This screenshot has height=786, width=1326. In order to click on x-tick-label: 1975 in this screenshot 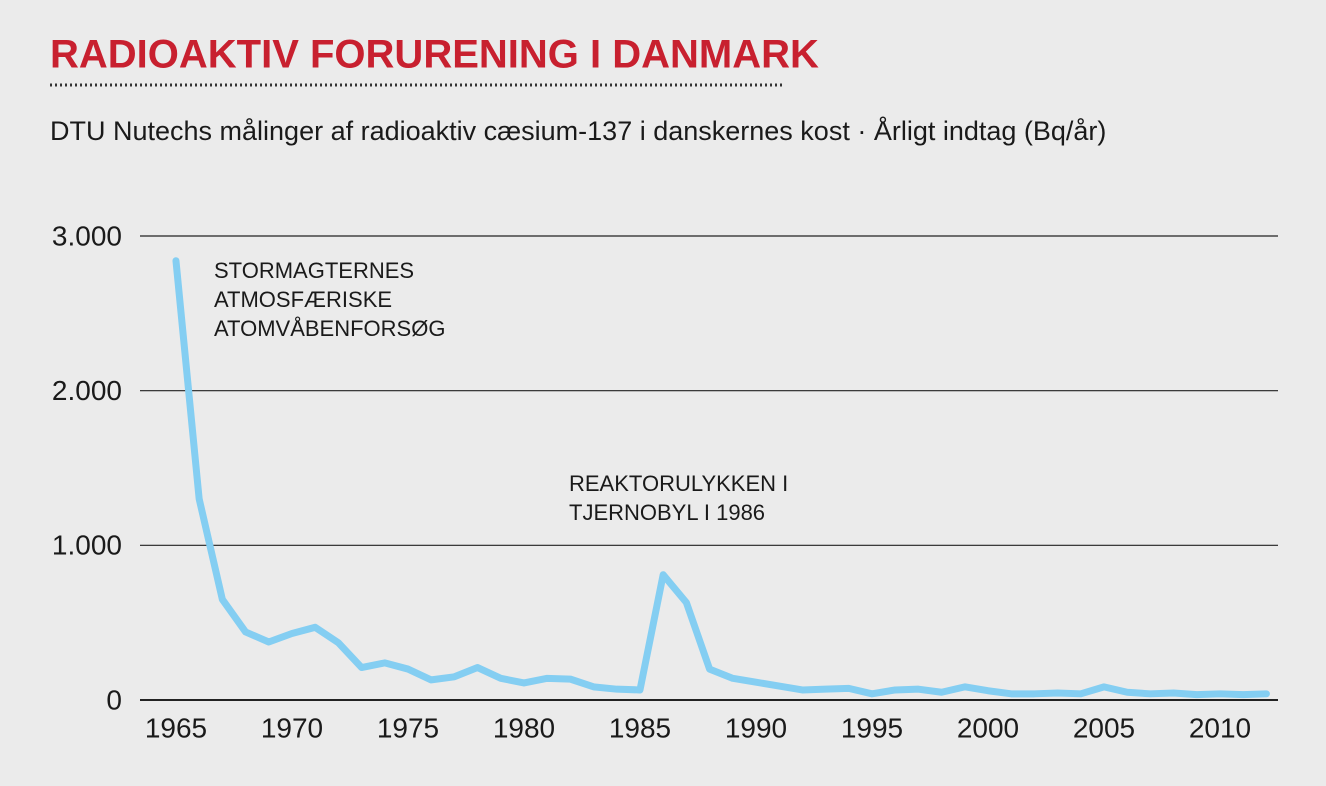, I will do `click(408, 727)`.